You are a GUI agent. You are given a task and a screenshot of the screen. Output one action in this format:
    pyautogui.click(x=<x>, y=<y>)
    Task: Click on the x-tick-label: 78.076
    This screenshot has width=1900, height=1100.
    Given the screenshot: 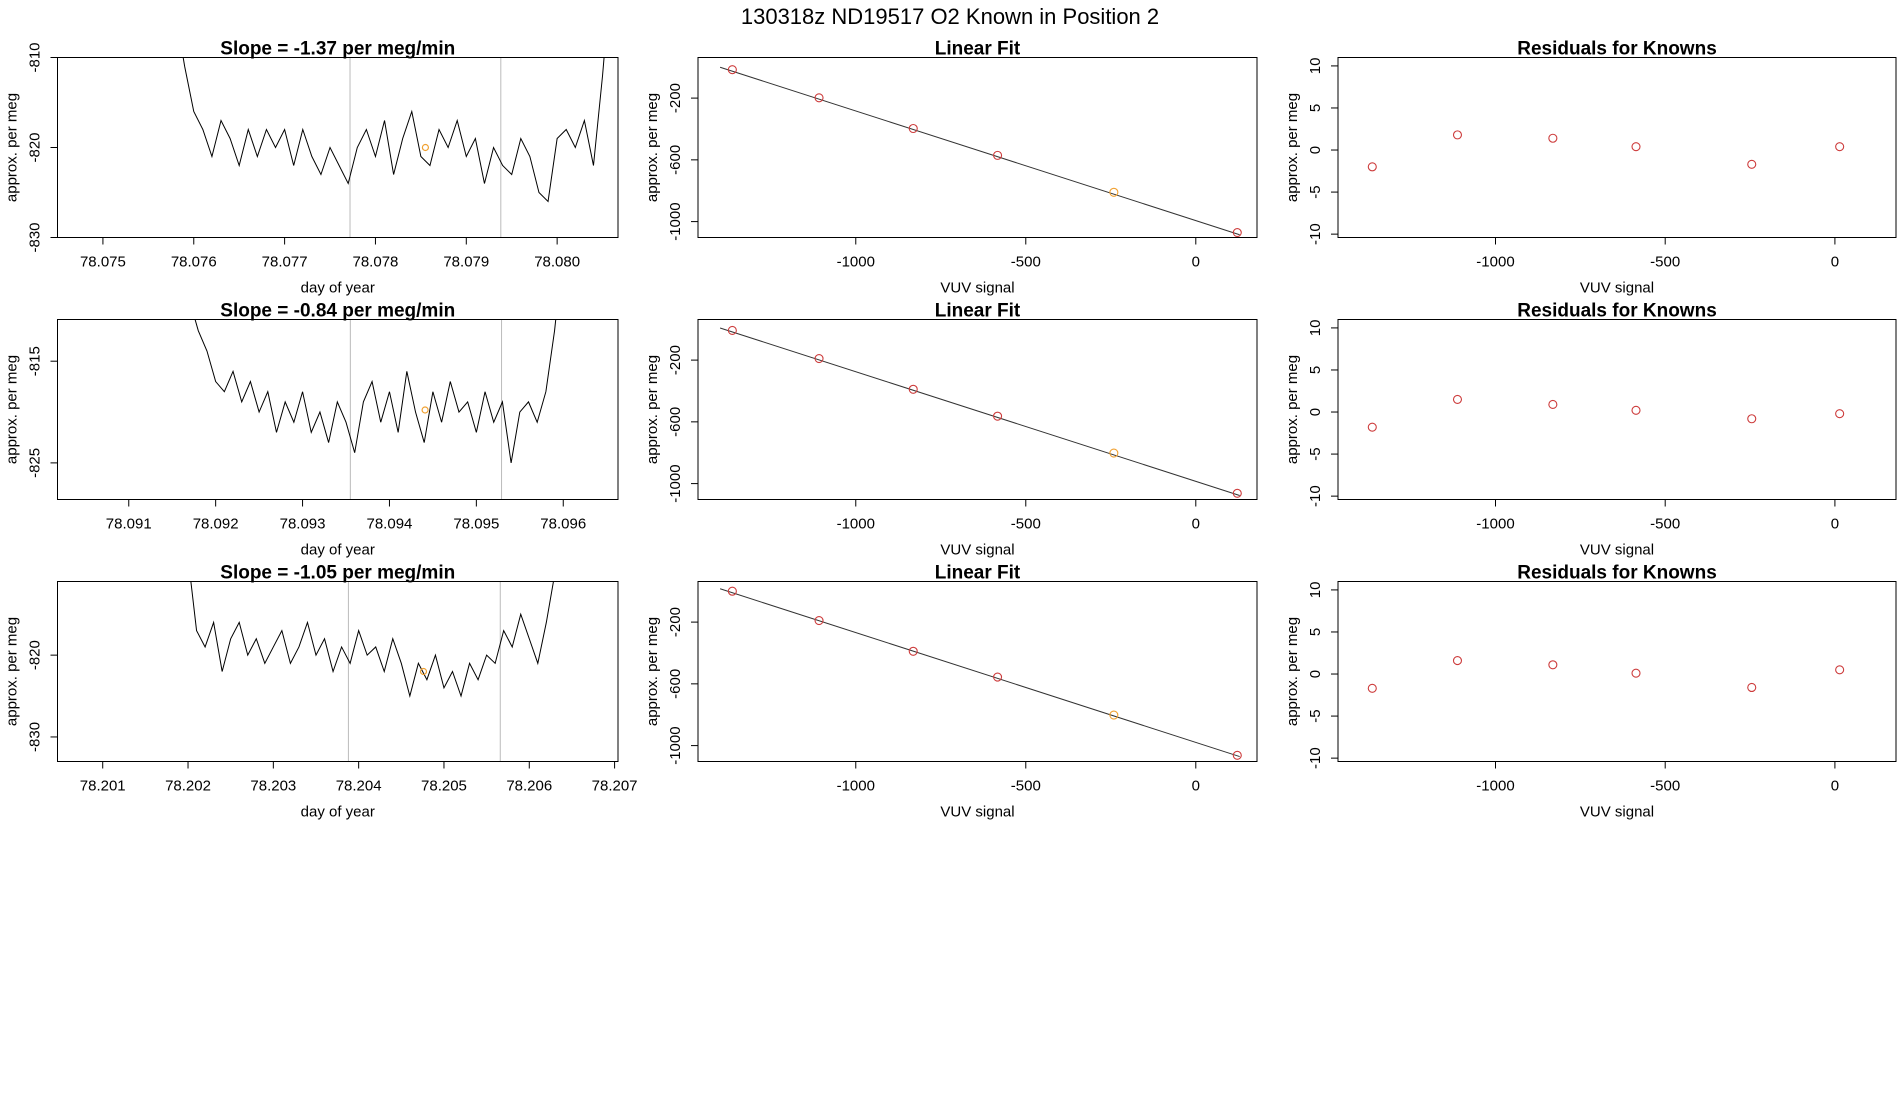 What is the action you would take?
    pyautogui.click(x=194, y=261)
    